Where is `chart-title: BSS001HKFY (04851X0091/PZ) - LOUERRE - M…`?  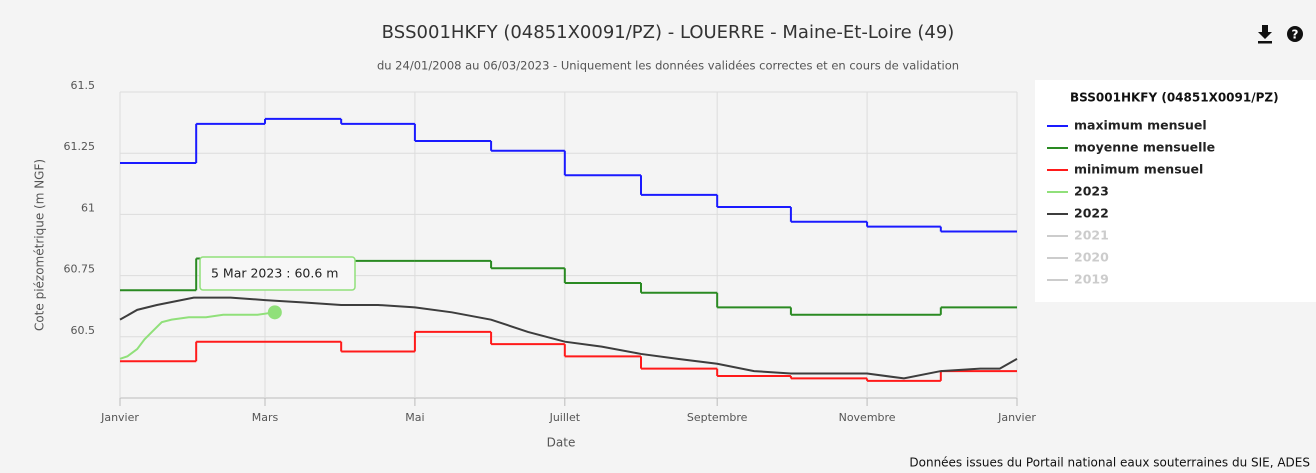
chart-title: BSS001HKFY (04851X0091/PZ) - LOUERRE - M… is located at coordinates (668, 32).